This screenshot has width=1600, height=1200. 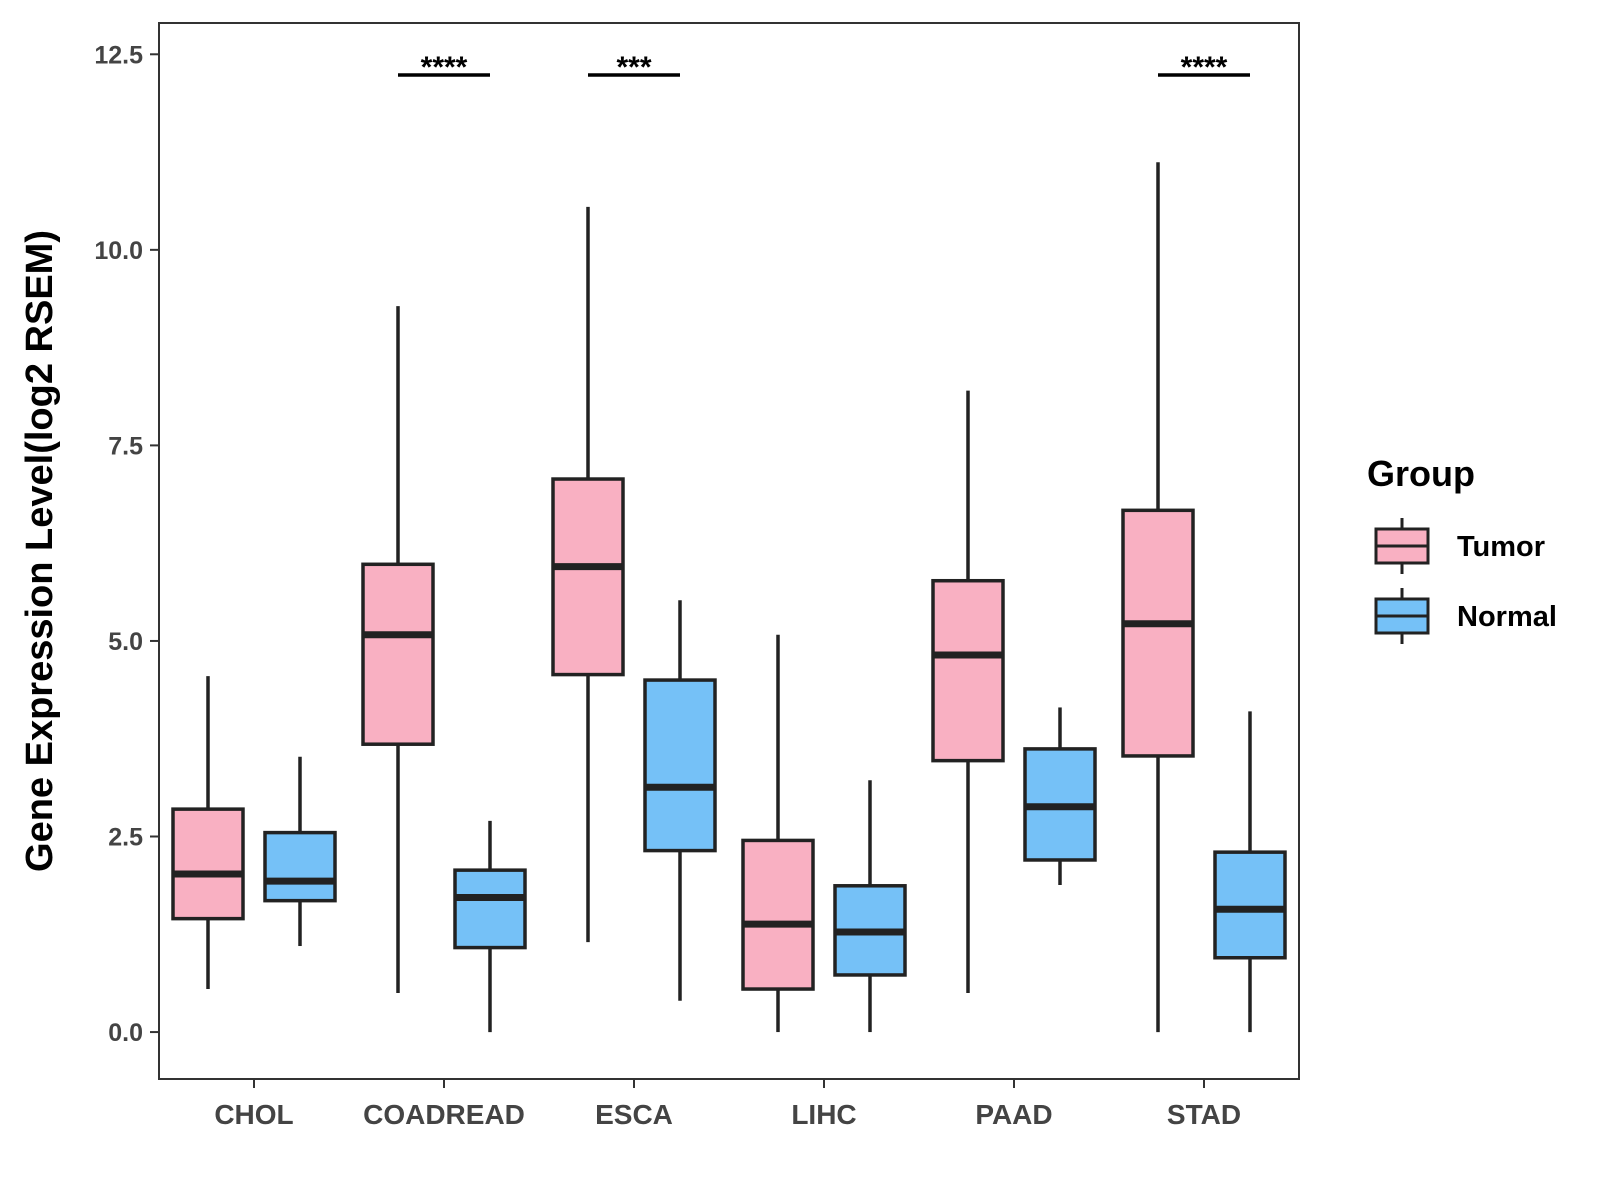 What do you see at coordinates (633, 67) in the screenshot?
I see `significance-label: ***` at bounding box center [633, 67].